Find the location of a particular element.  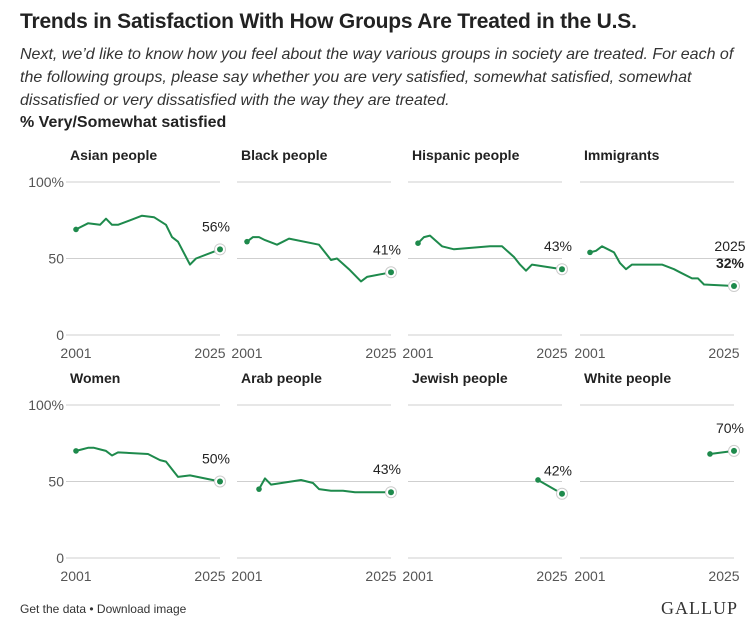

footer-links: Get the data • Download image is located at coordinates (103, 609).